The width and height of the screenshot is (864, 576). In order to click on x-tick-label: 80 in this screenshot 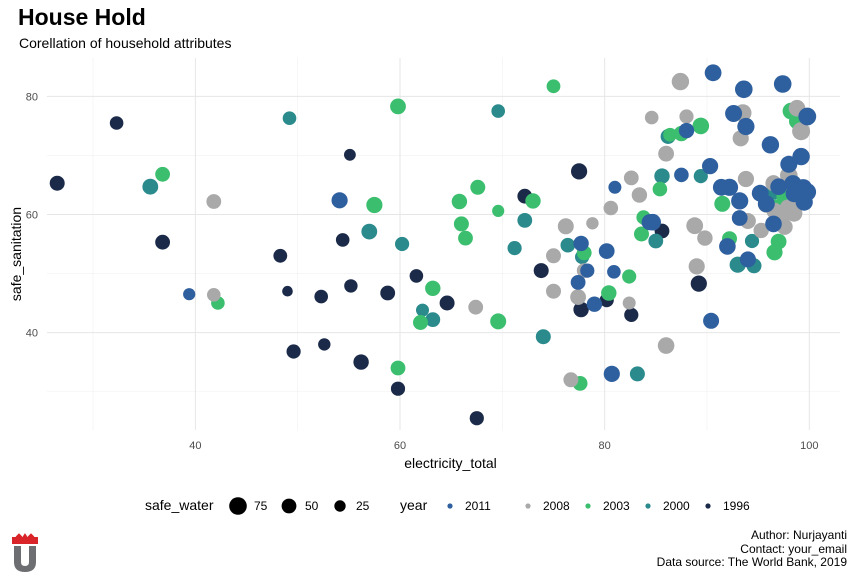, I will do `click(605, 446)`.